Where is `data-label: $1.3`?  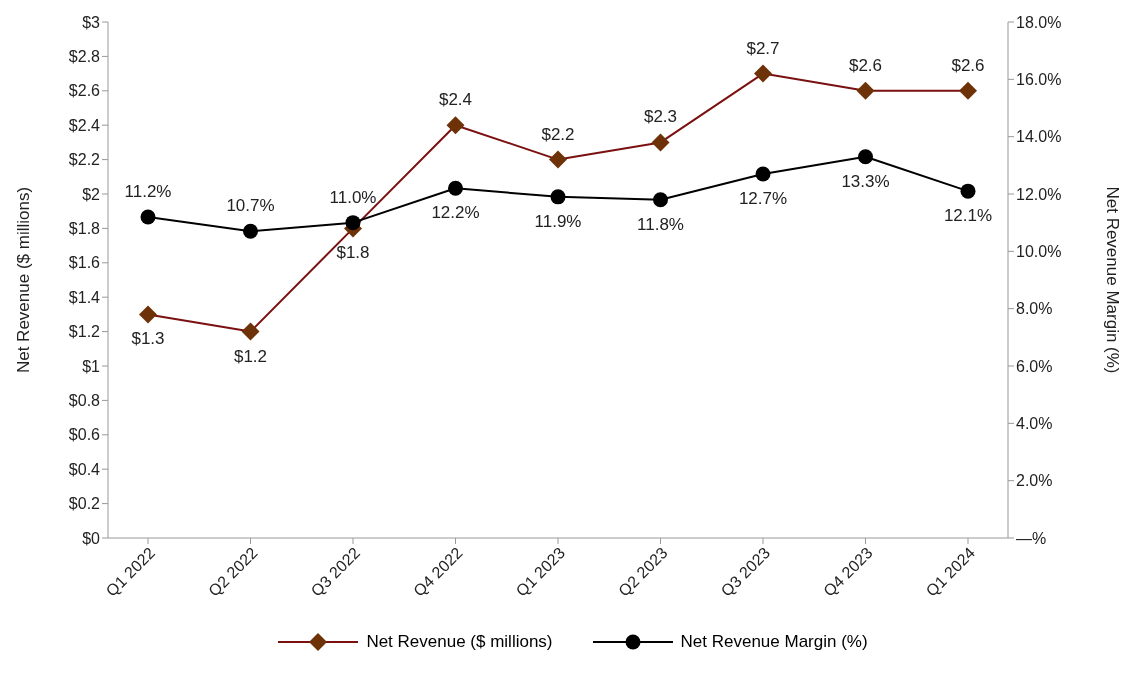 data-label: $1.3 is located at coordinates (148, 339).